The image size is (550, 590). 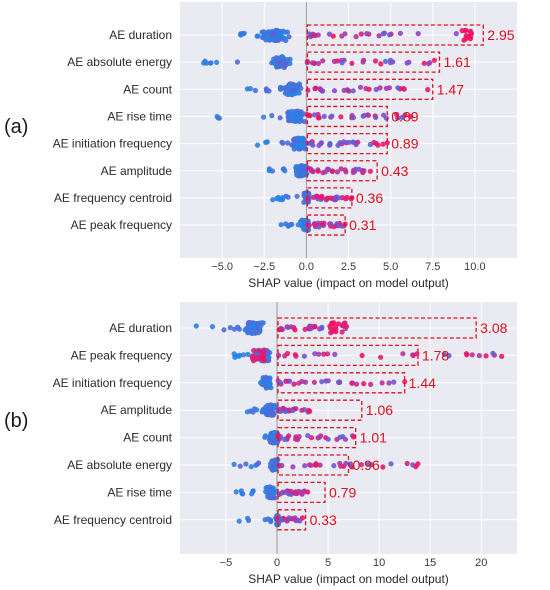 What do you see at coordinates (474, 267) in the screenshot?
I see `x-tick-label: 10.0` at bounding box center [474, 267].